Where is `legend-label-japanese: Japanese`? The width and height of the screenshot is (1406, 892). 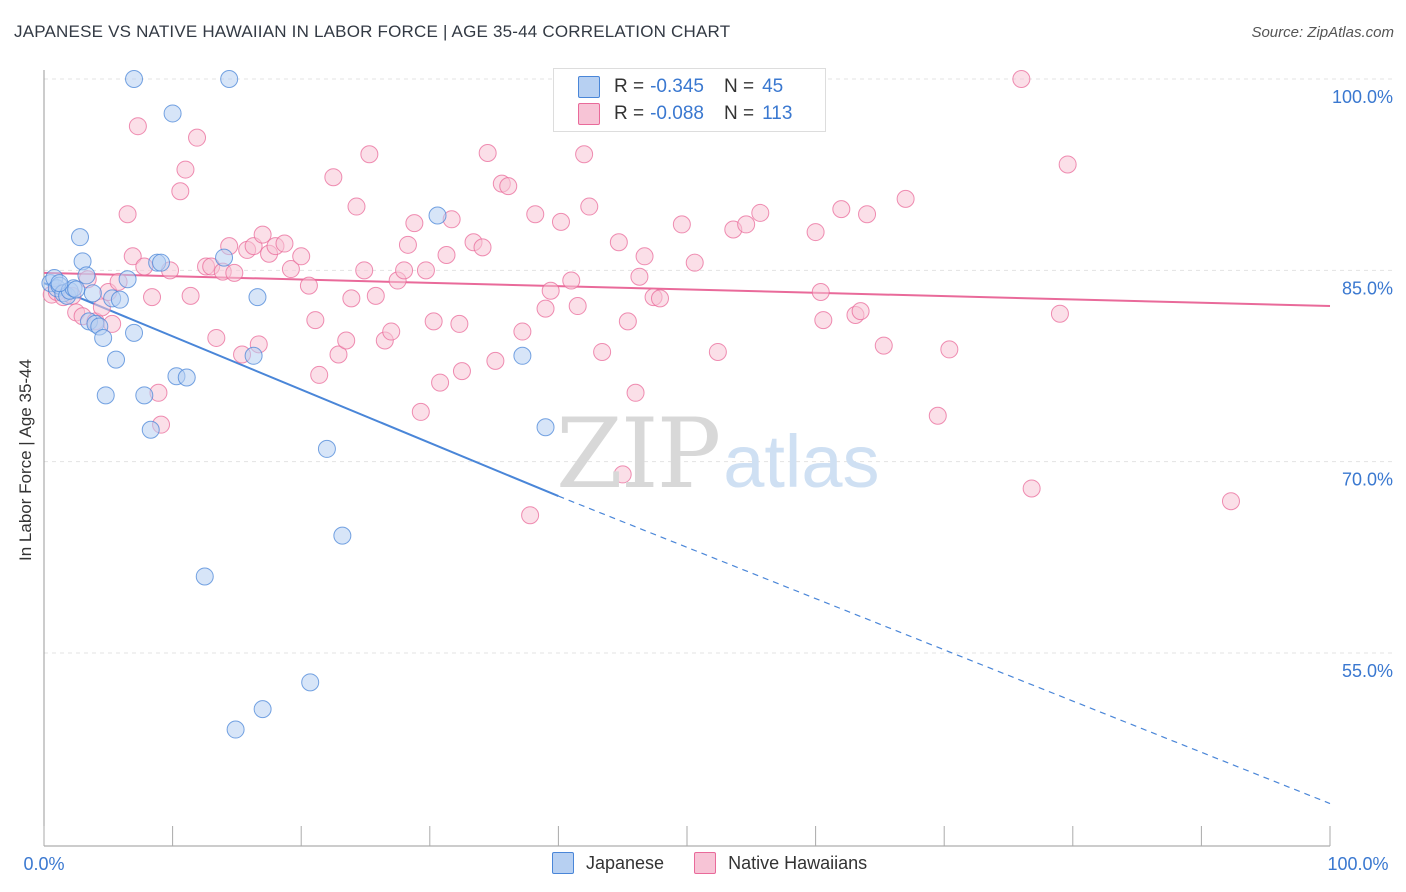
legend-label-japanese: Japanese is located at coordinates (625, 862).